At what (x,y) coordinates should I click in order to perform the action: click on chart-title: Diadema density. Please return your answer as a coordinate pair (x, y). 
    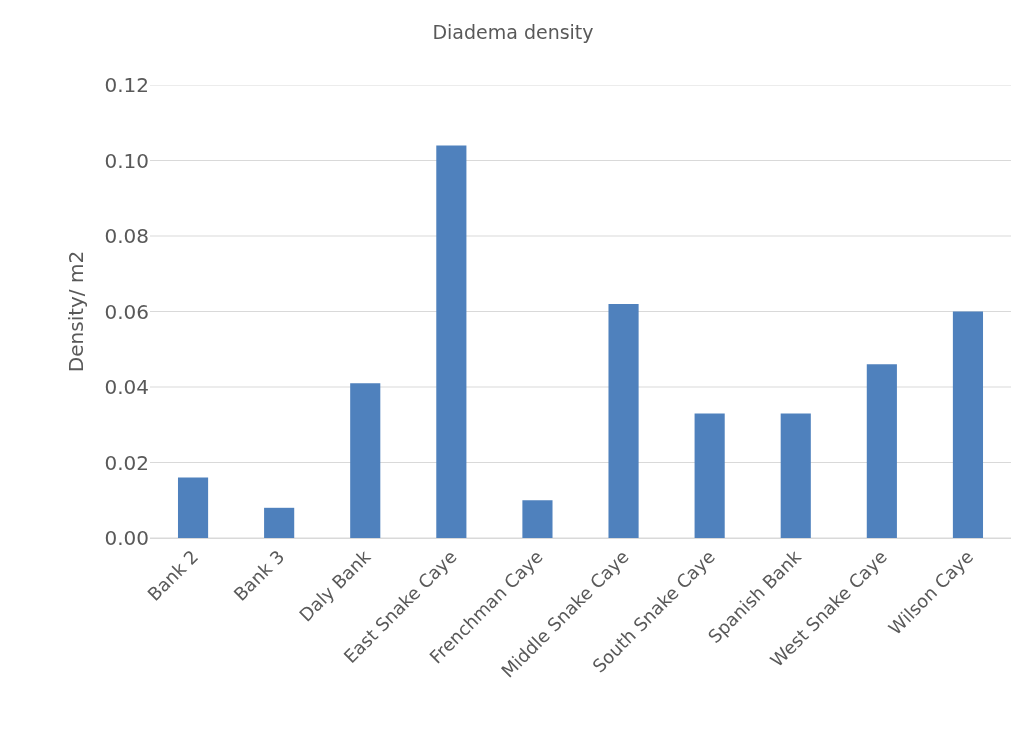
    Looking at the image, I should click on (513, 32).